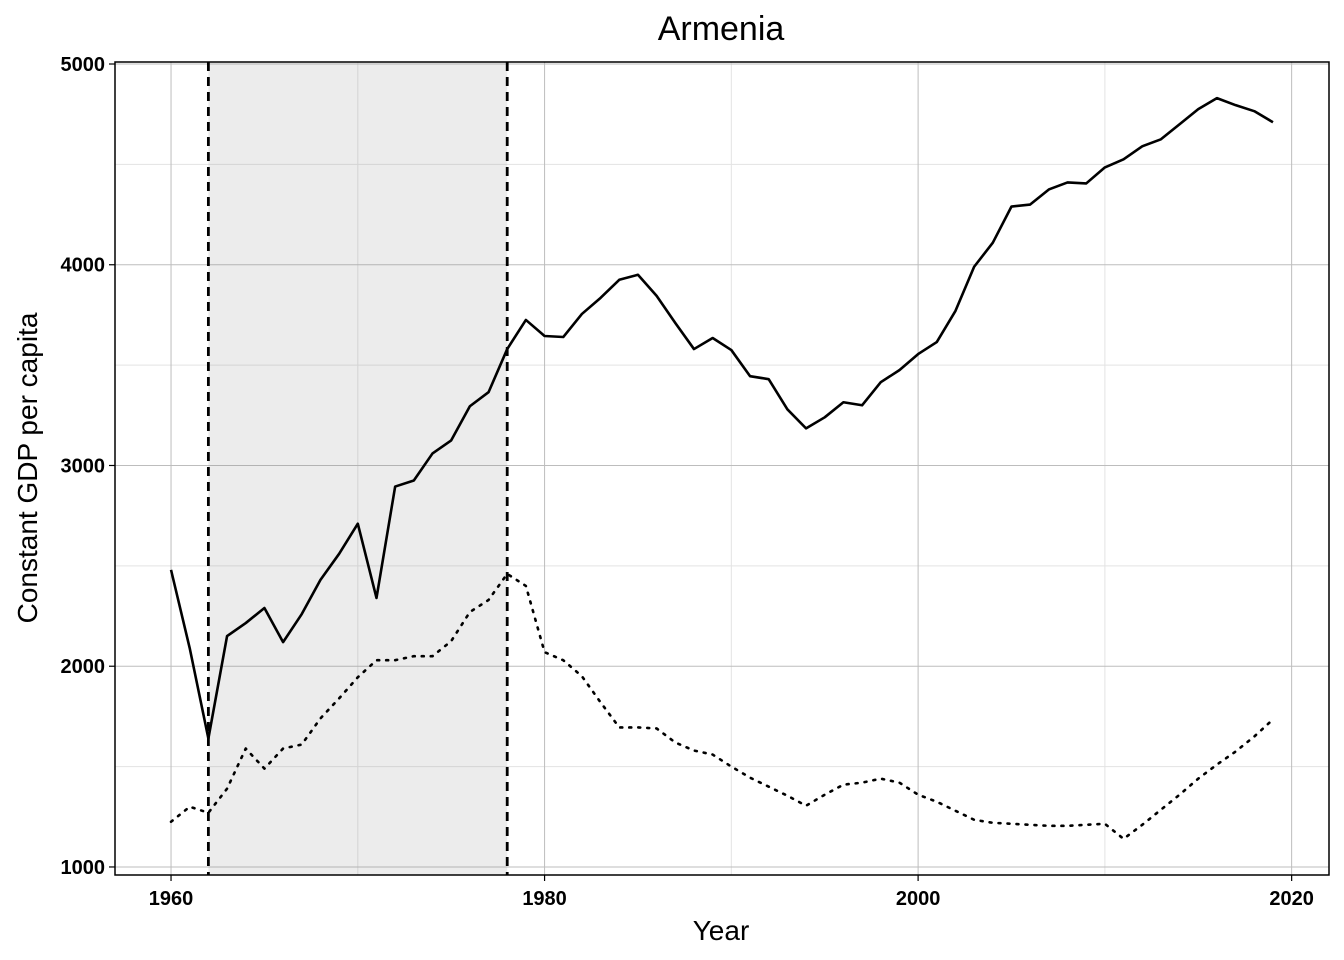 The height and width of the screenshot is (960, 1344). Describe the element at coordinates (83, 466) in the screenshot. I see `y-tick-label: 3000` at that location.